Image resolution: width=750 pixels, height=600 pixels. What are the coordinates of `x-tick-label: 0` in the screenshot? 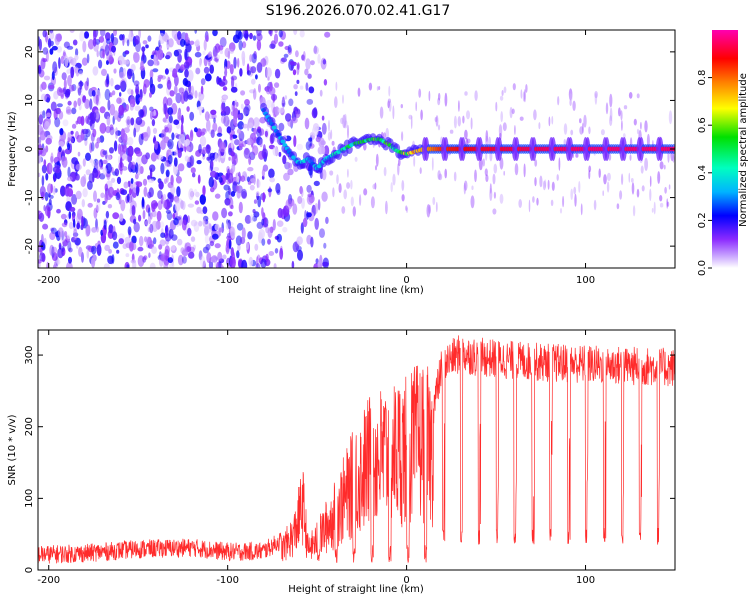 It's located at (406, 580).